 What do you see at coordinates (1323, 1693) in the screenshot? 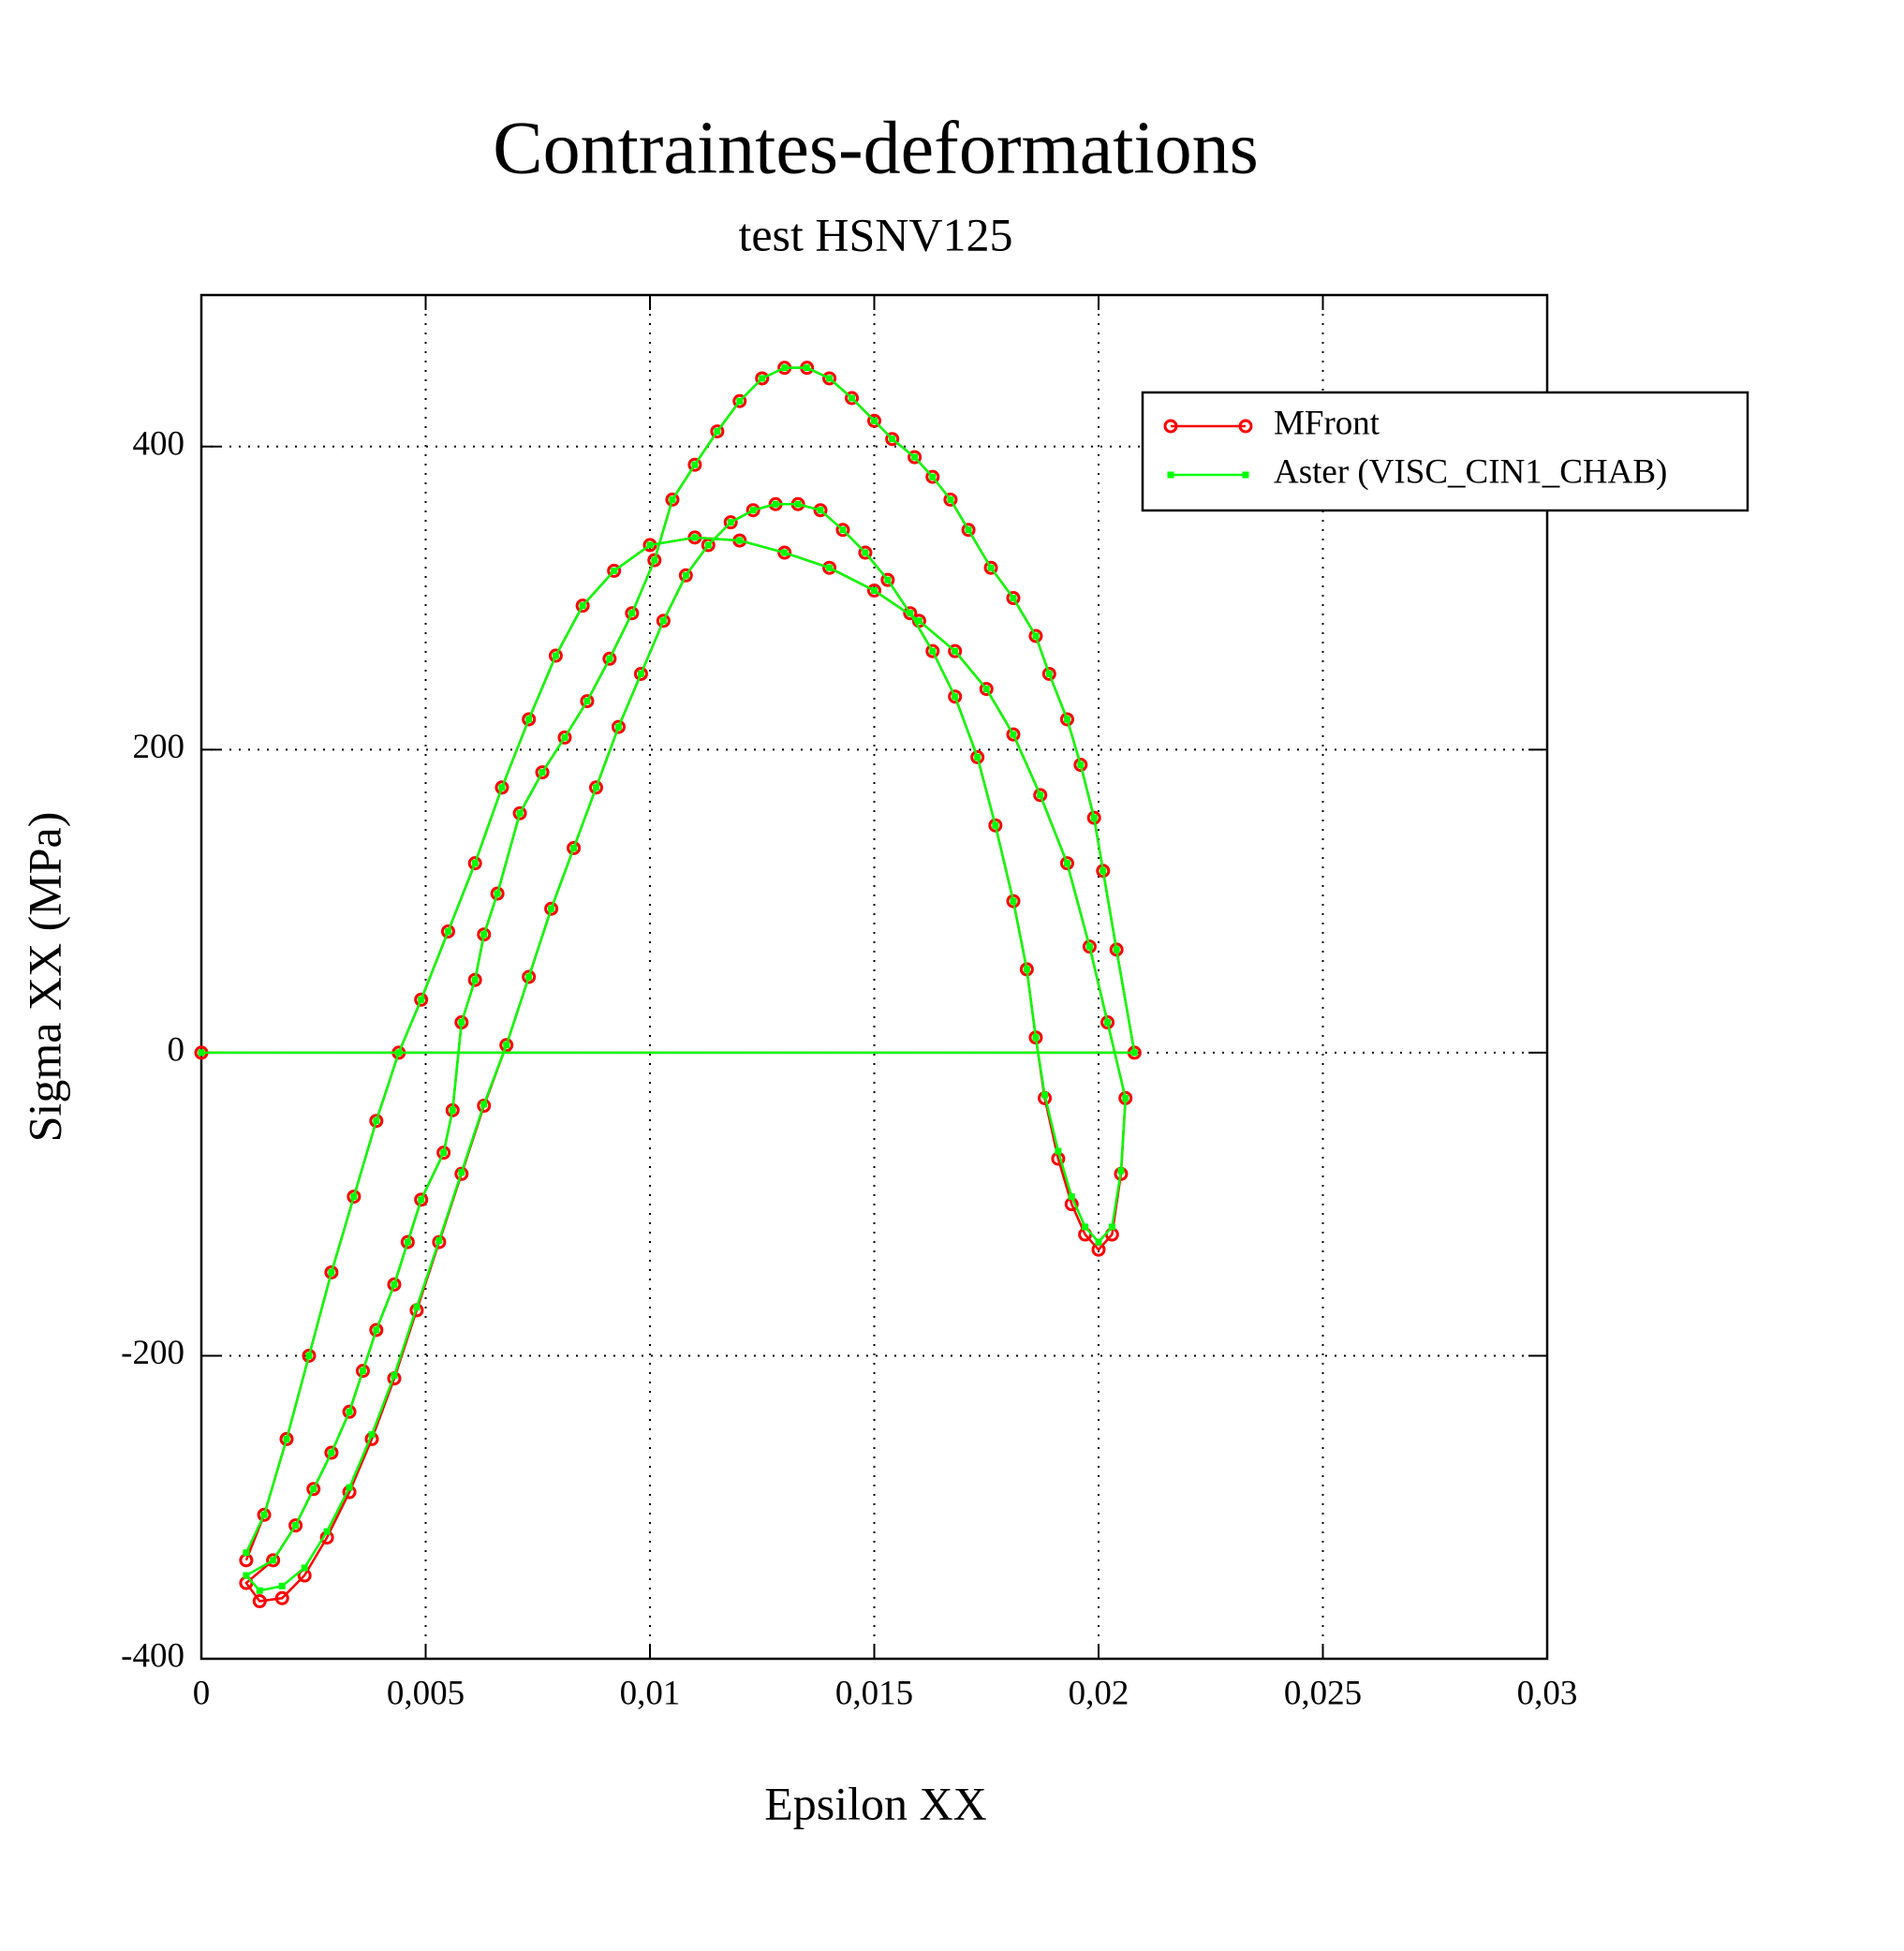
I see `x-tick-label: 0,025` at bounding box center [1323, 1693].